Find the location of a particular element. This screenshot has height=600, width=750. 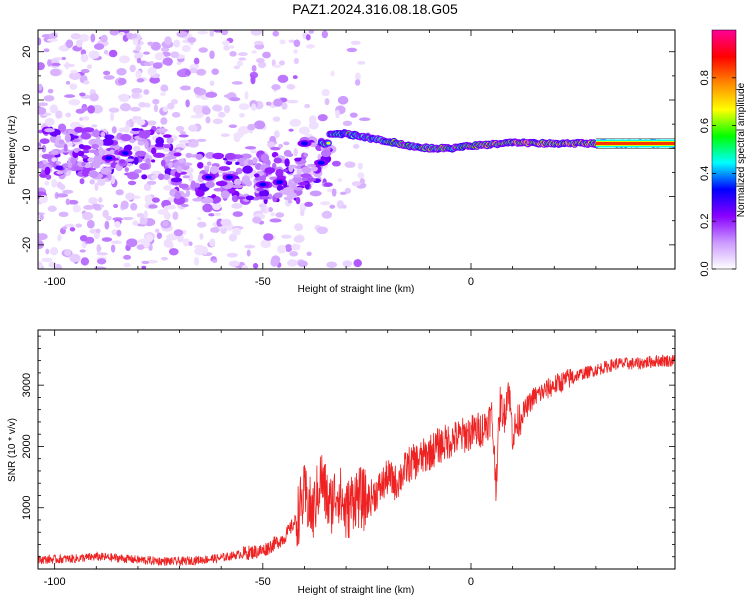

colorbar-tick-label: 0.0 is located at coordinates (705, 268).